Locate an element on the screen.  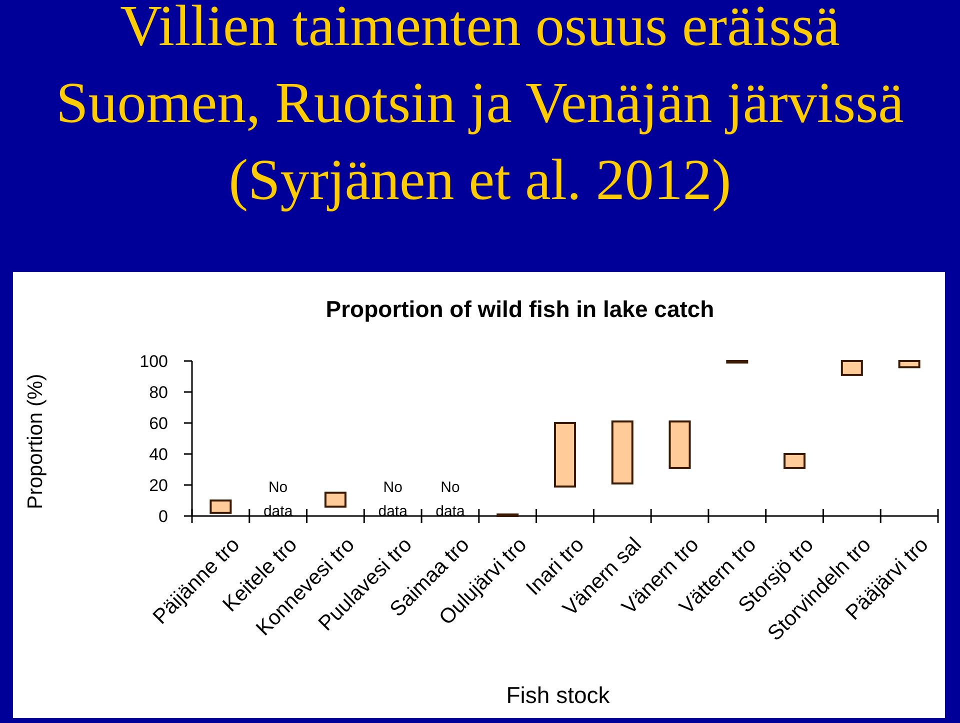
y-tick-label: 80 is located at coordinates (158, 392).